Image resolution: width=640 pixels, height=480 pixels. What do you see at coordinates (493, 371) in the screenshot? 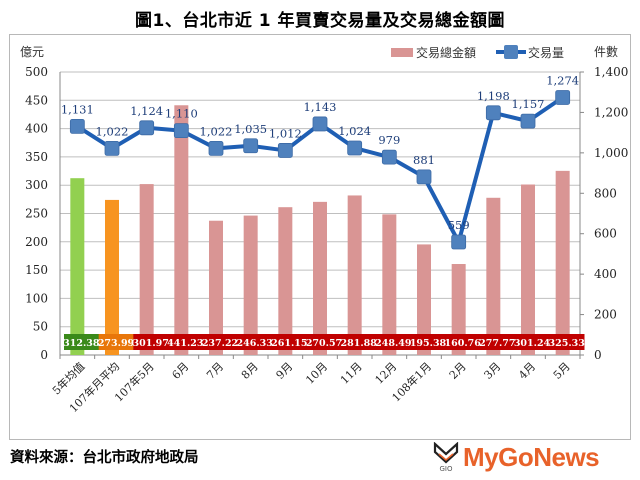
I see `category-label: 3月` at bounding box center [493, 371].